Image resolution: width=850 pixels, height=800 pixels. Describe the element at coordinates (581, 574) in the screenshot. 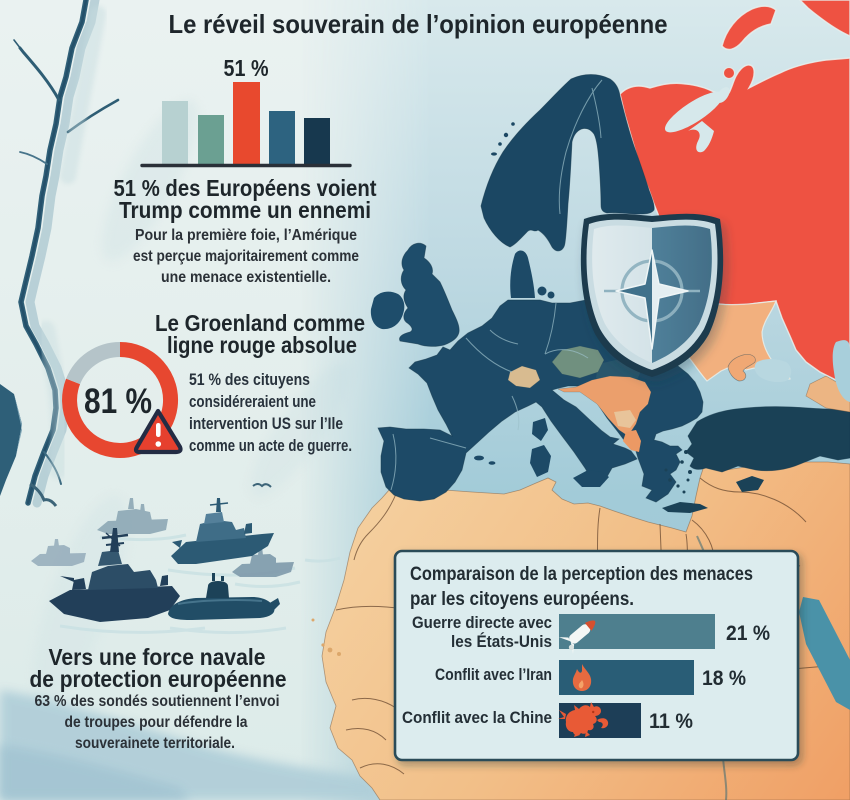

I see `svg-text:Comparaison de la perception d: Comparaison de la perception des menaces` at that location.